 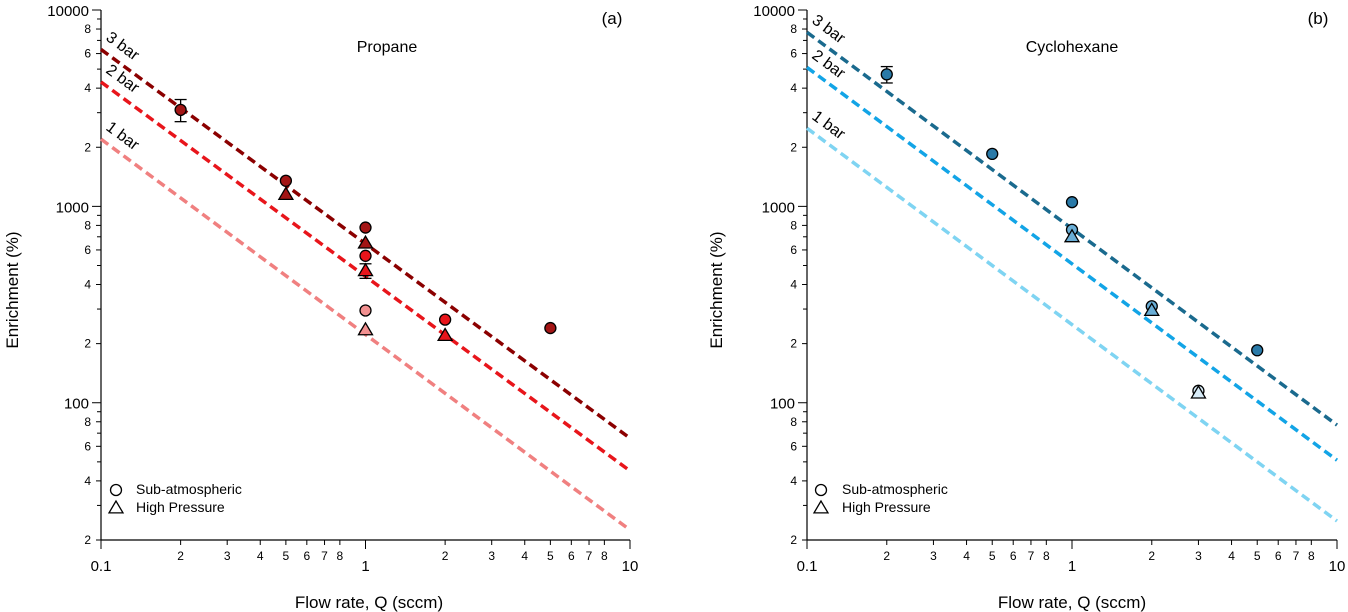 I want to click on panel-label: (b), so click(x=1318, y=18).